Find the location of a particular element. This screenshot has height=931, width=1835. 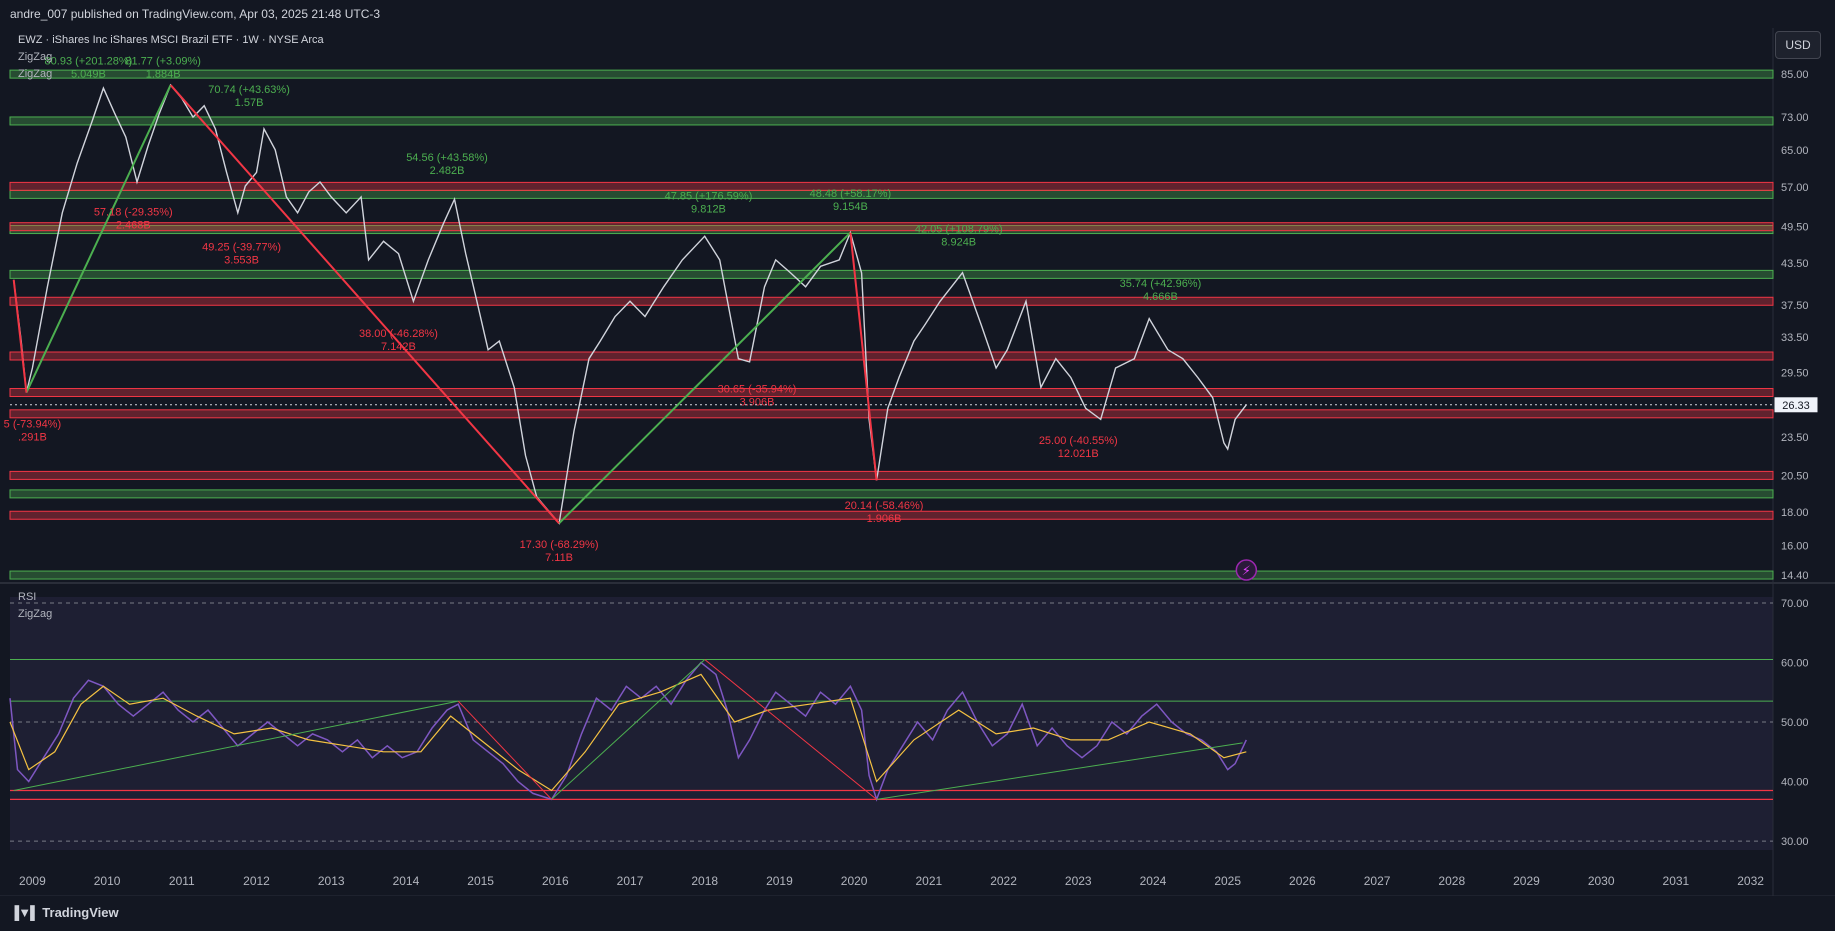

price-tick-8: 29.50 is located at coordinates (1795, 374).